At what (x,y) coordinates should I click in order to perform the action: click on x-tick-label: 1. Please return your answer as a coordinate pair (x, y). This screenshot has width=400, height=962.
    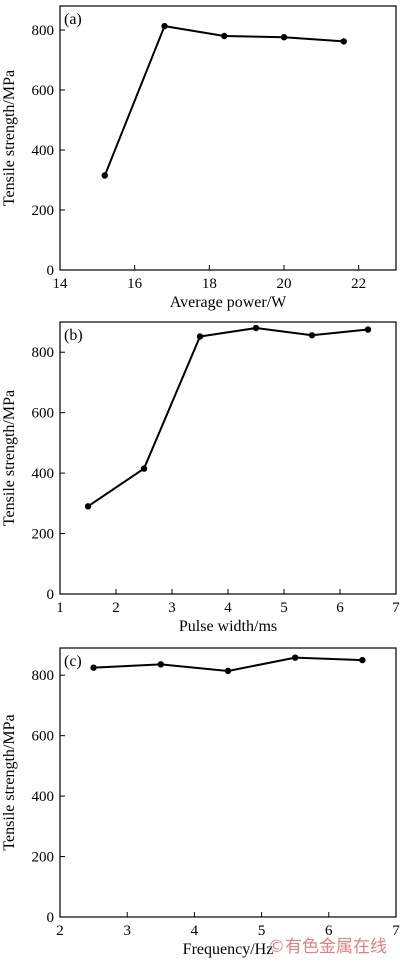
    Looking at the image, I should click on (60, 608).